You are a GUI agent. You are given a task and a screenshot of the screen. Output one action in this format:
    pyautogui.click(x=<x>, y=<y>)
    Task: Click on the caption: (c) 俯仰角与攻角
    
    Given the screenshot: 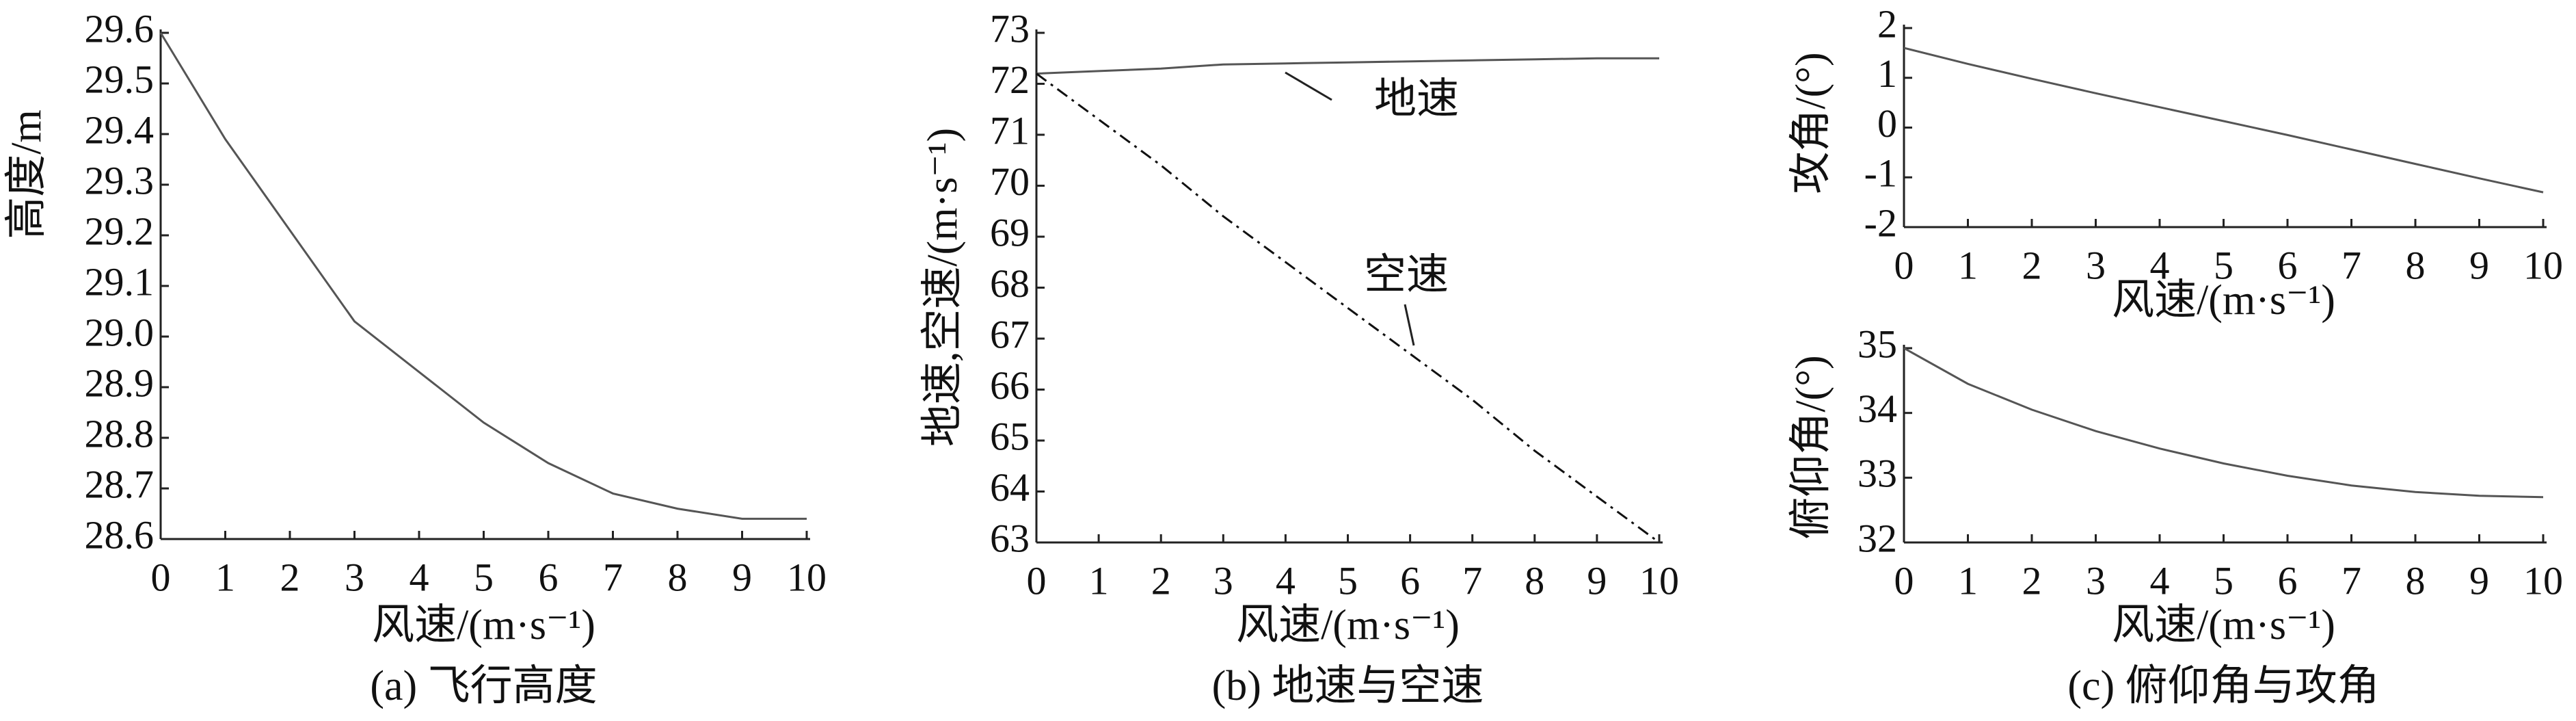 What is the action you would take?
    pyautogui.click(x=2223, y=686)
    